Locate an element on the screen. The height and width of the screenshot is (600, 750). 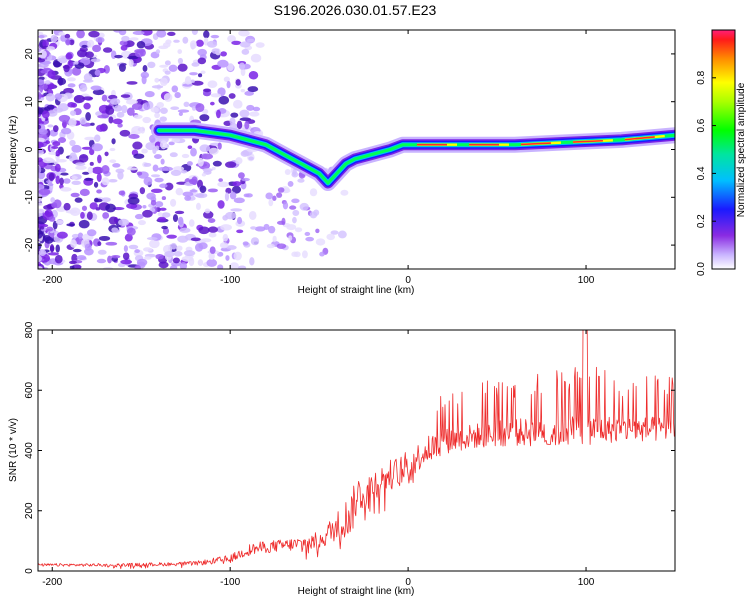
x-tick-label: 0 is located at coordinates (408, 280).